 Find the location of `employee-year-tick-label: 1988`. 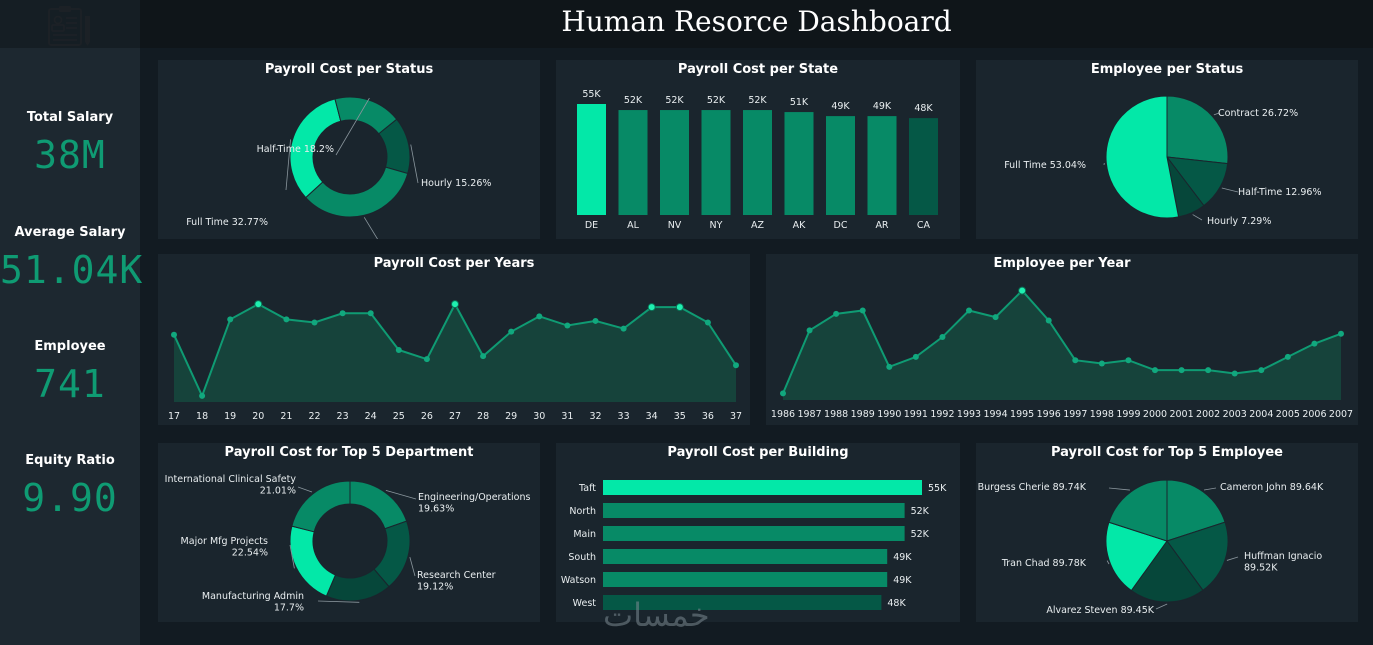

employee-year-tick-label: 1988 is located at coordinates (836, 414).